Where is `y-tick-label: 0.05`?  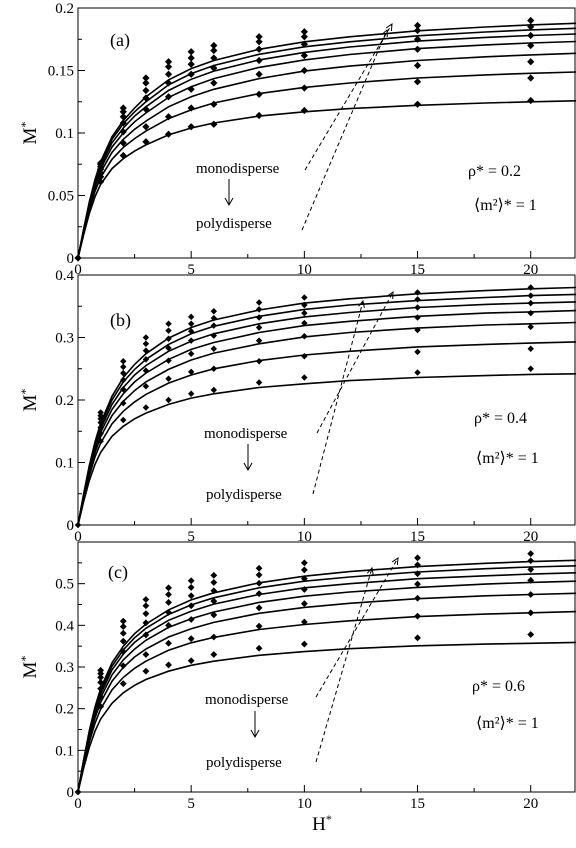
y-tick-label: 0.05 is located at coordinates (61, 197).